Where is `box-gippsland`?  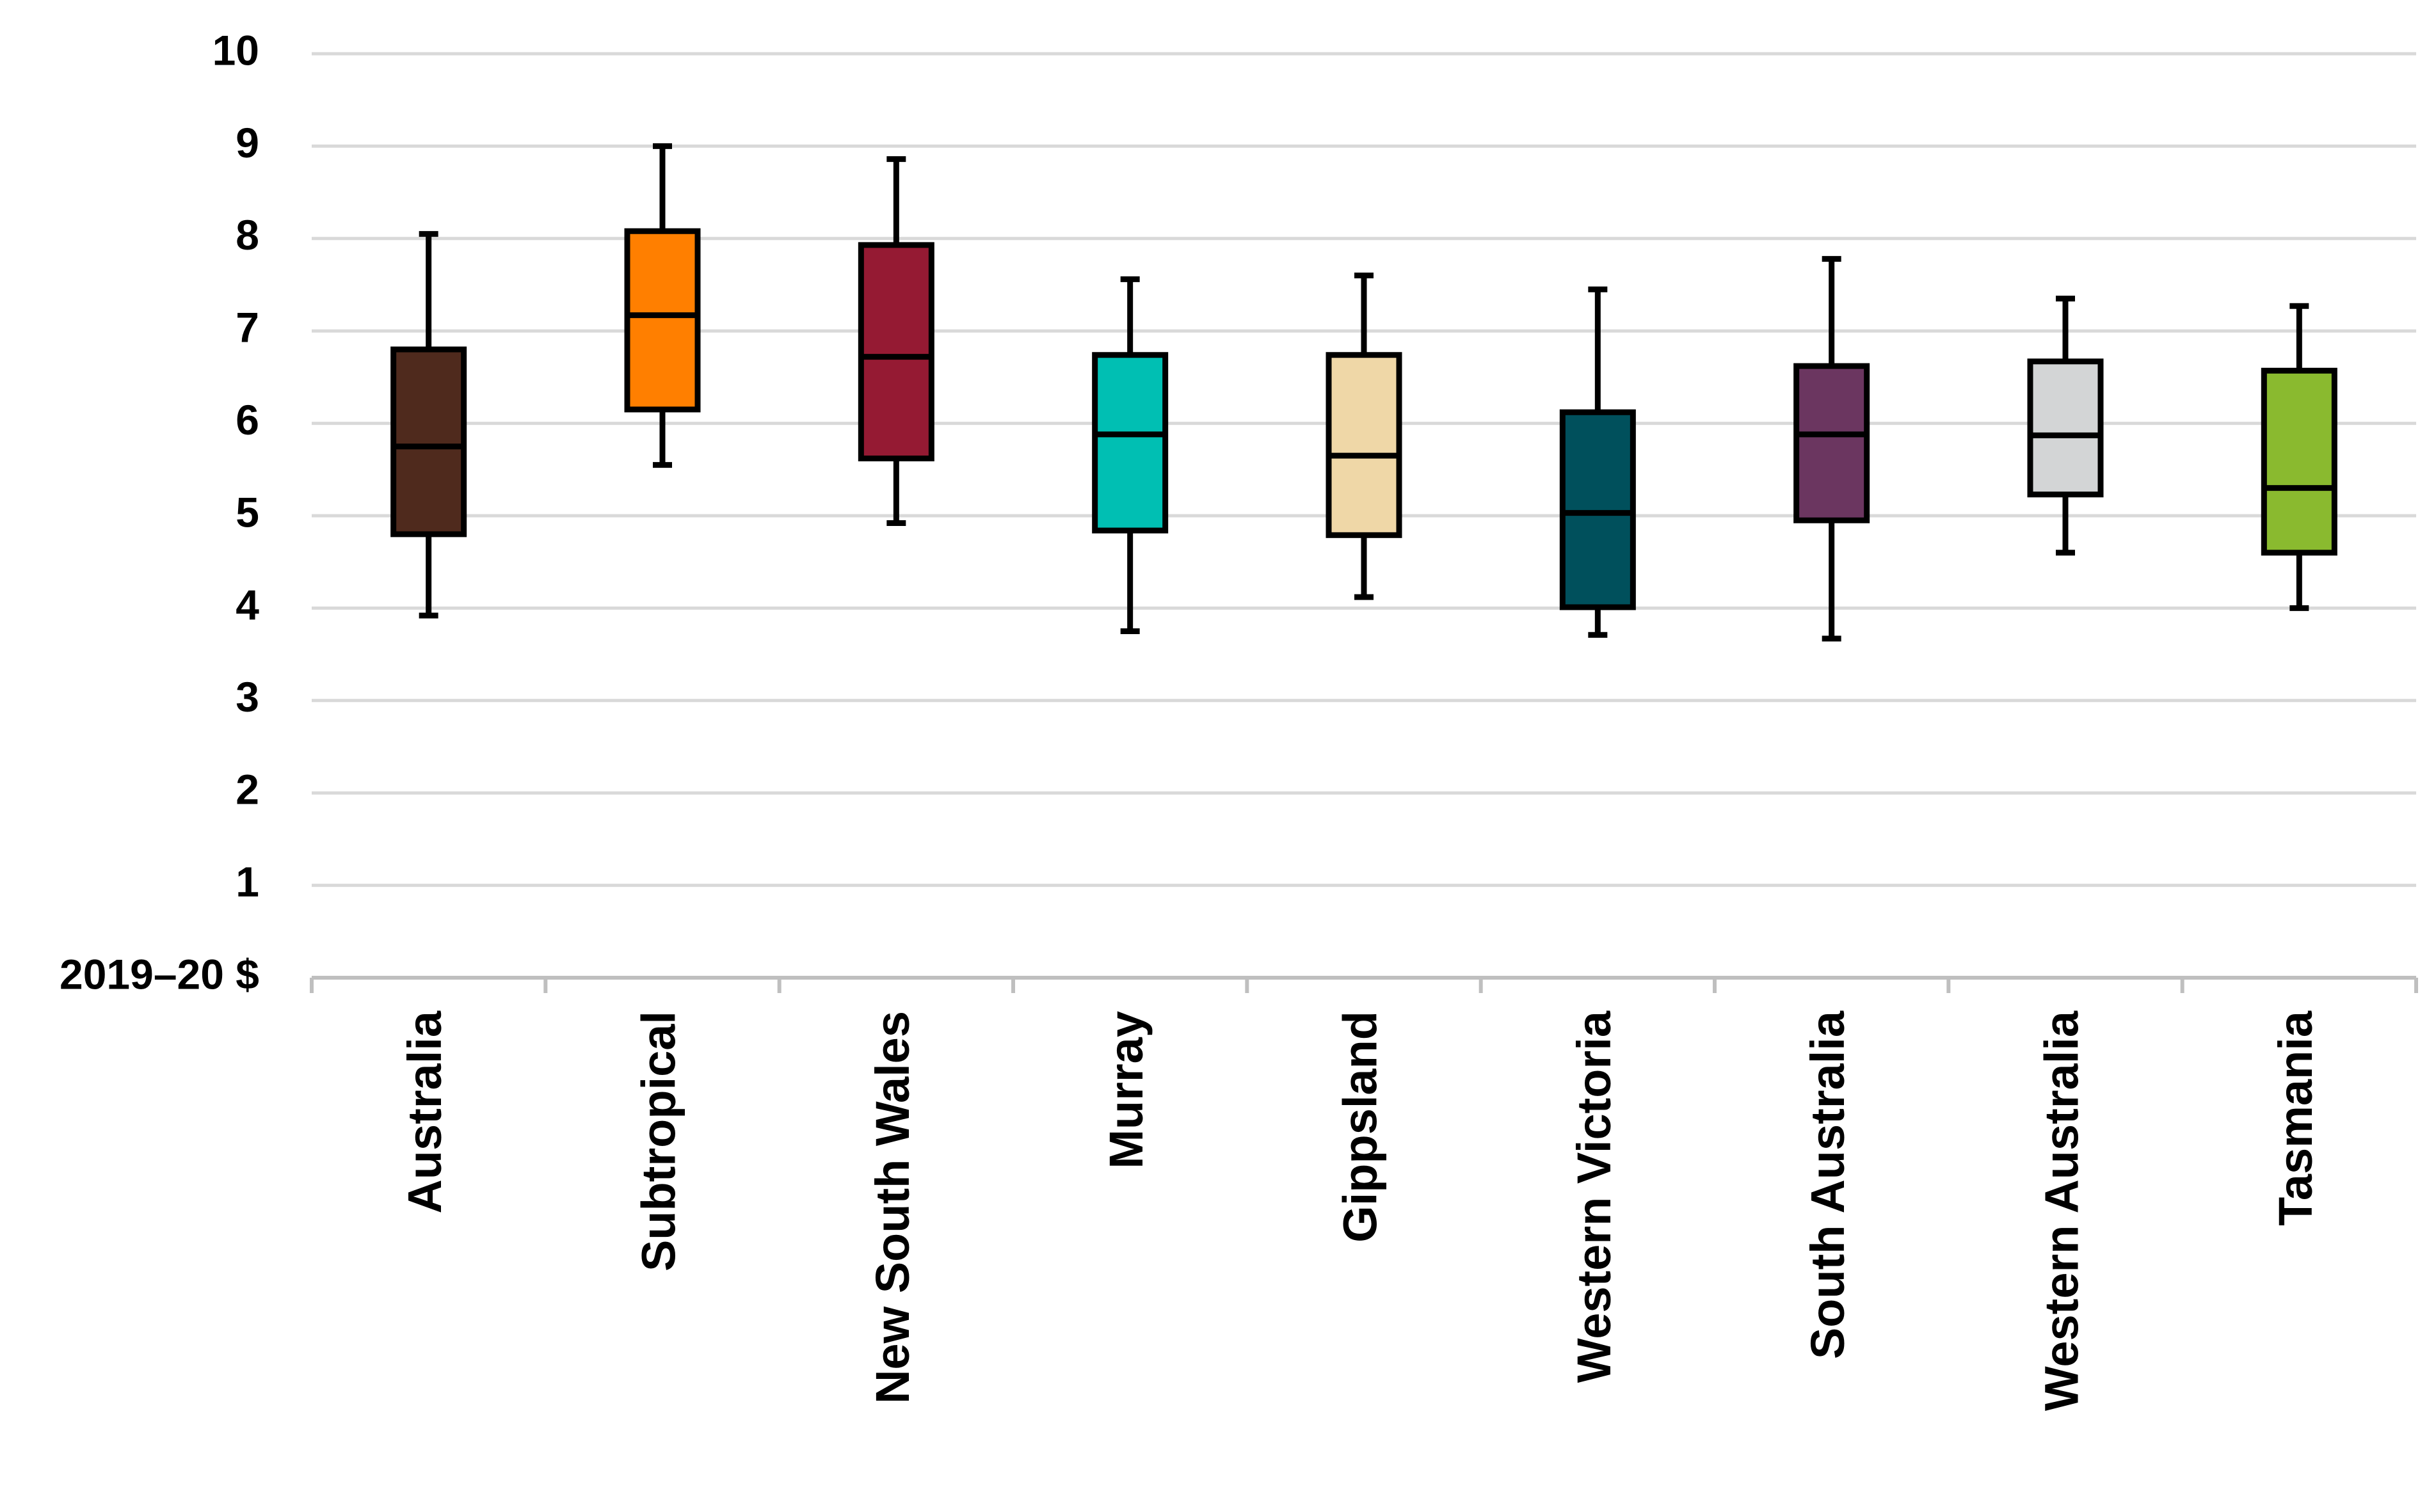 box-gippsland is located at coordinates (1364, 436).